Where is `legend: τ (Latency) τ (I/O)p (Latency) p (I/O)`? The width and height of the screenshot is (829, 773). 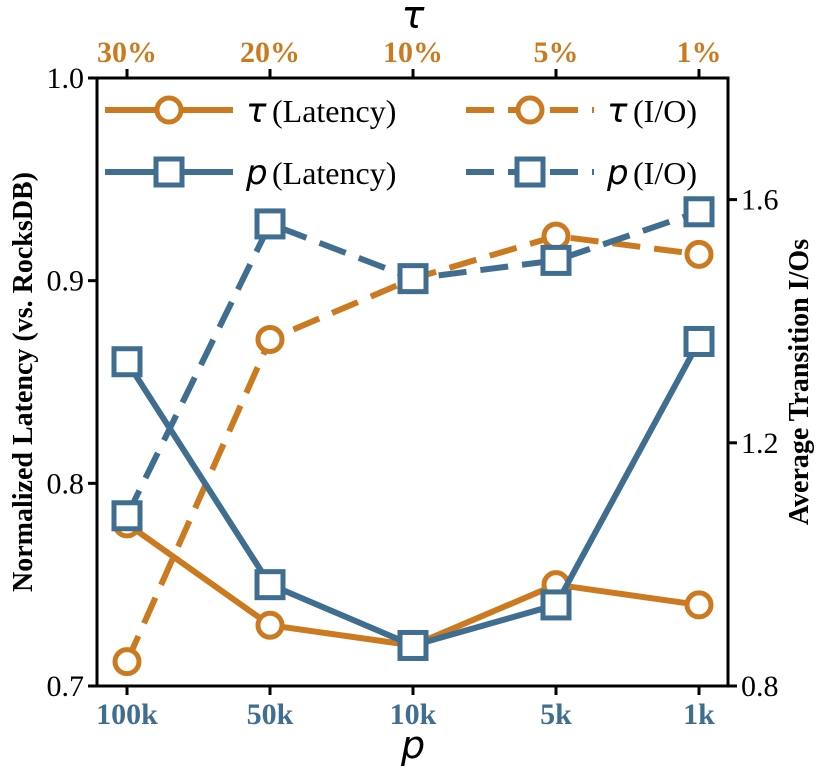 legend: τ (Latency) τ (I/O)p (Latency) p (I/O) is located at coordinates (401, 142).